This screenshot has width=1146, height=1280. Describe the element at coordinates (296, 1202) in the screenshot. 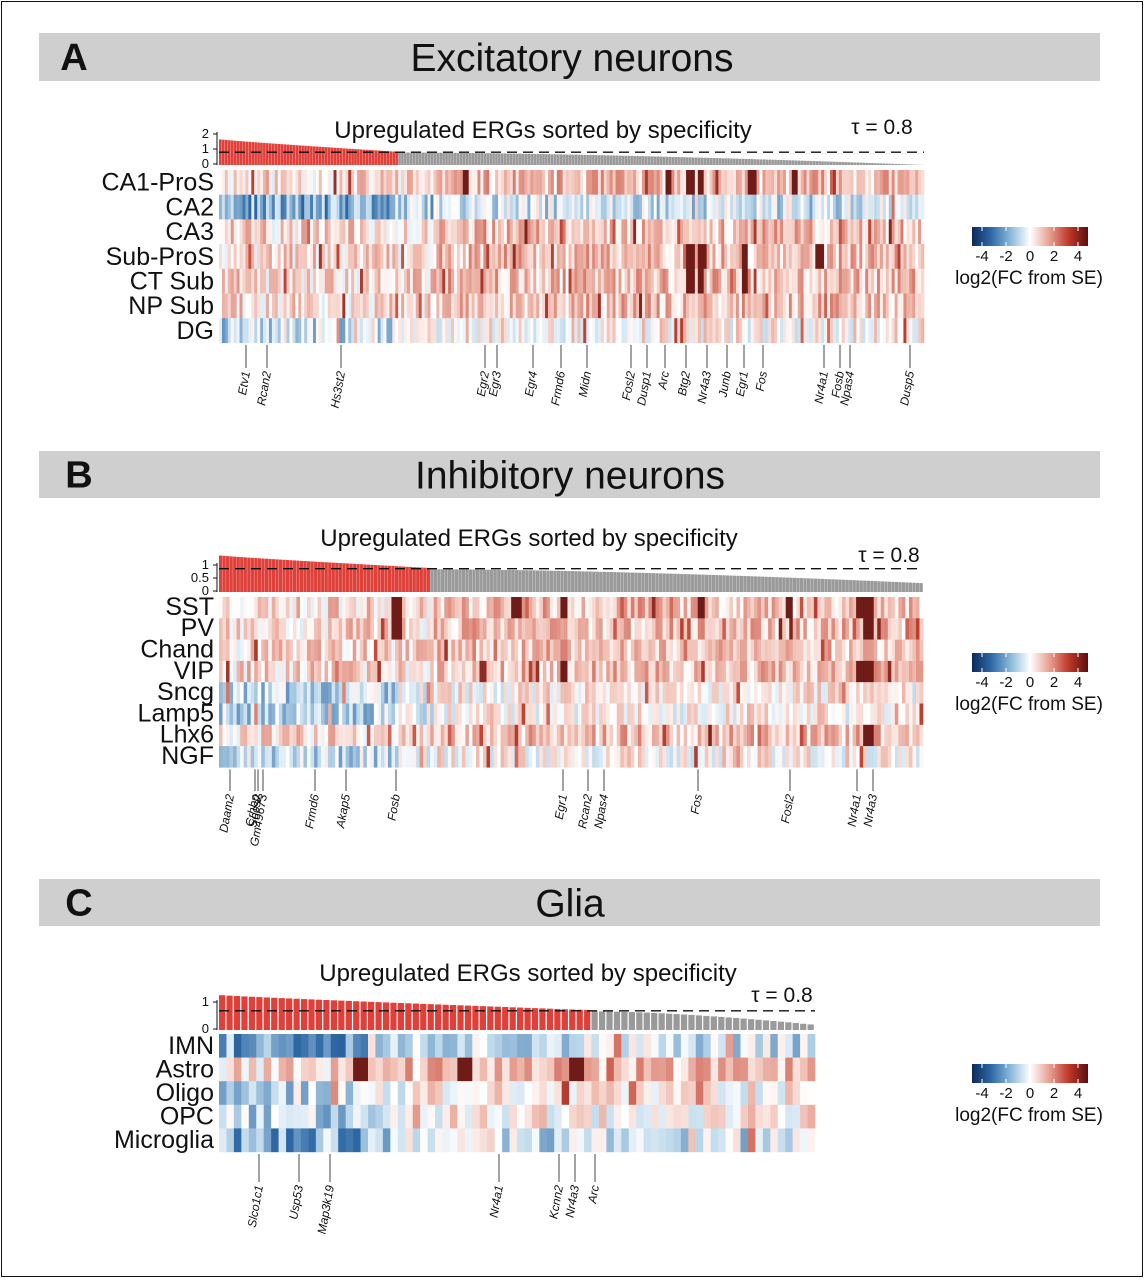

I see `gene-label: Usp53` at that location.